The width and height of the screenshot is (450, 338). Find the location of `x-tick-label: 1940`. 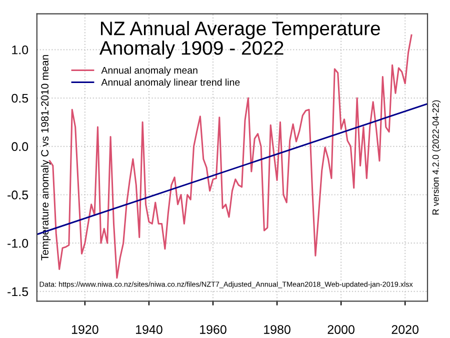

x-tick-label: 1940 is located at coordinates (149, 329).